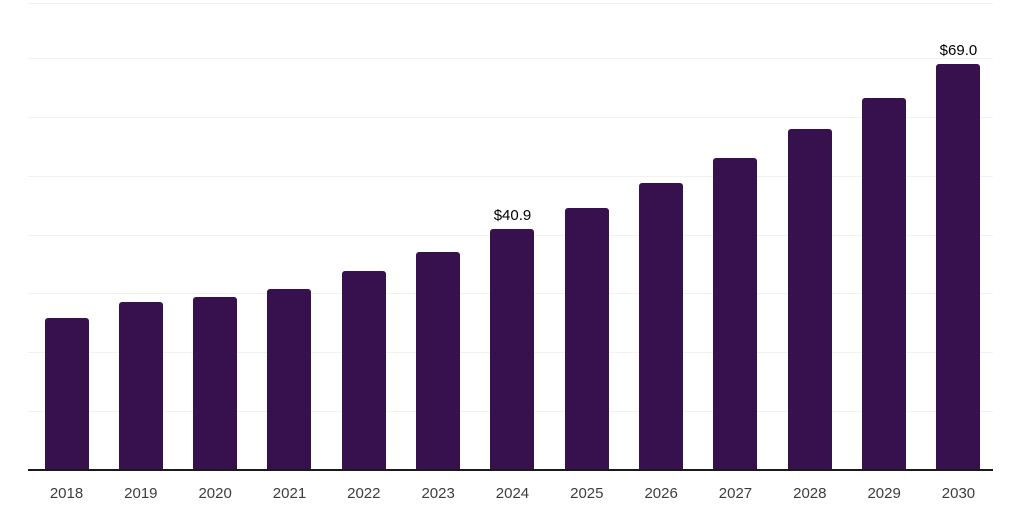 The height and width of the screenshot is (512, 1024). Describe the element at coordinates (810, 493) in the screenshot. I see `x-axis-label-2028: 2028` at that location.